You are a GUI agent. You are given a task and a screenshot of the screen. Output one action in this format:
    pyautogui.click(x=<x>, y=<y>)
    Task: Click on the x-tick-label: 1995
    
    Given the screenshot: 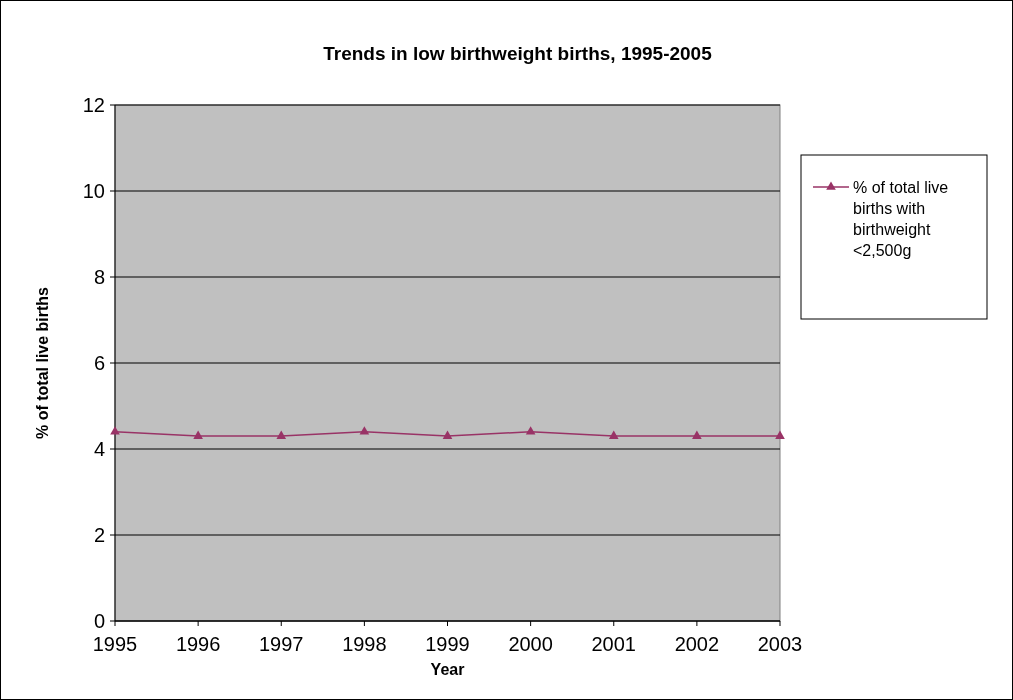 What is the action you would take?
    pyautogui.click(x=115, y=644)
    